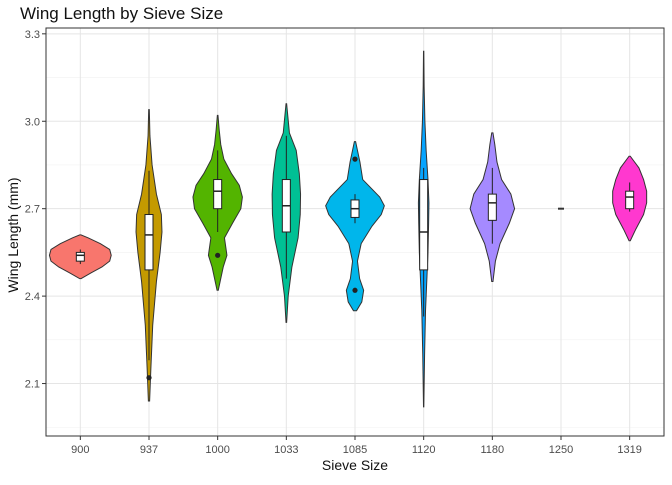  I want to click on x-tick-label: 1180, so click(493, 450).